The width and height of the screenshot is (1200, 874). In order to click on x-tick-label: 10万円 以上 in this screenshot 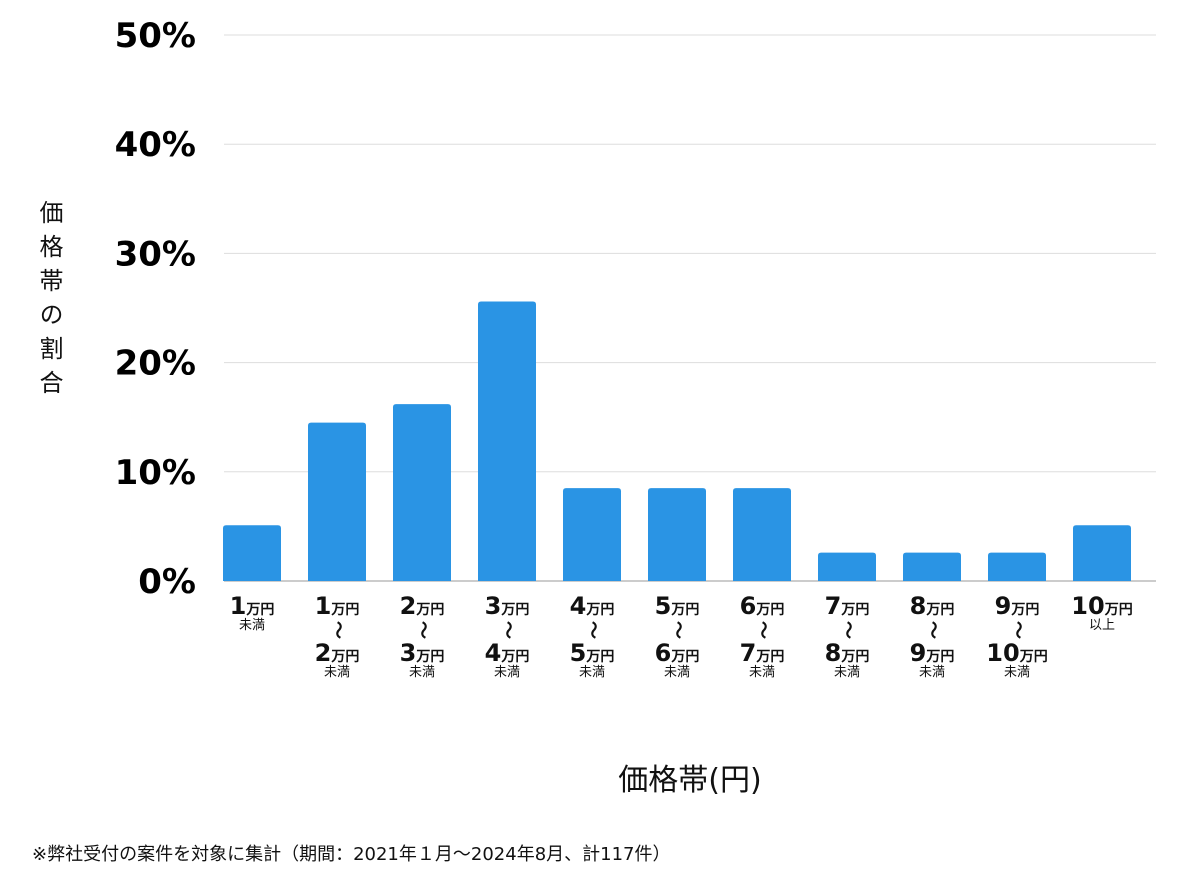, I will do `click(1102, 612)`.